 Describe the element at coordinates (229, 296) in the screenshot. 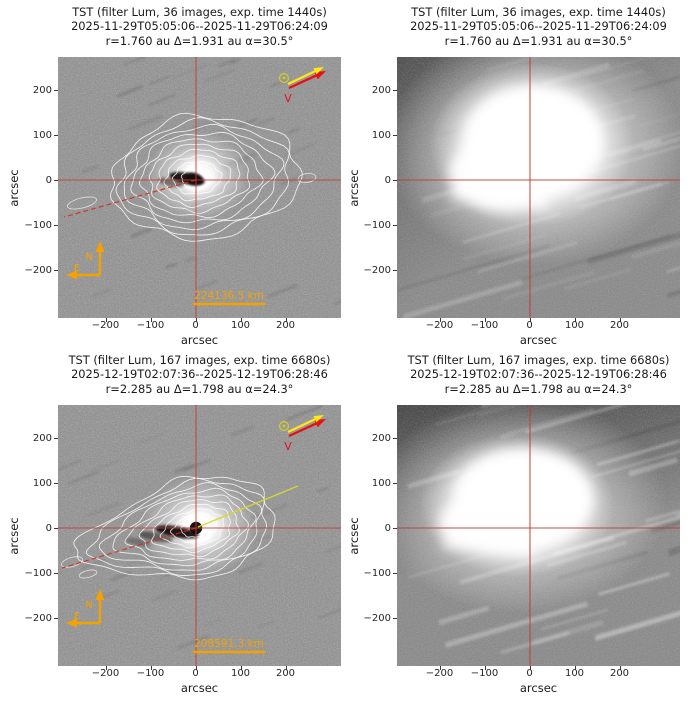

I see `scale-bar-label: 224136.5 km` at that location.